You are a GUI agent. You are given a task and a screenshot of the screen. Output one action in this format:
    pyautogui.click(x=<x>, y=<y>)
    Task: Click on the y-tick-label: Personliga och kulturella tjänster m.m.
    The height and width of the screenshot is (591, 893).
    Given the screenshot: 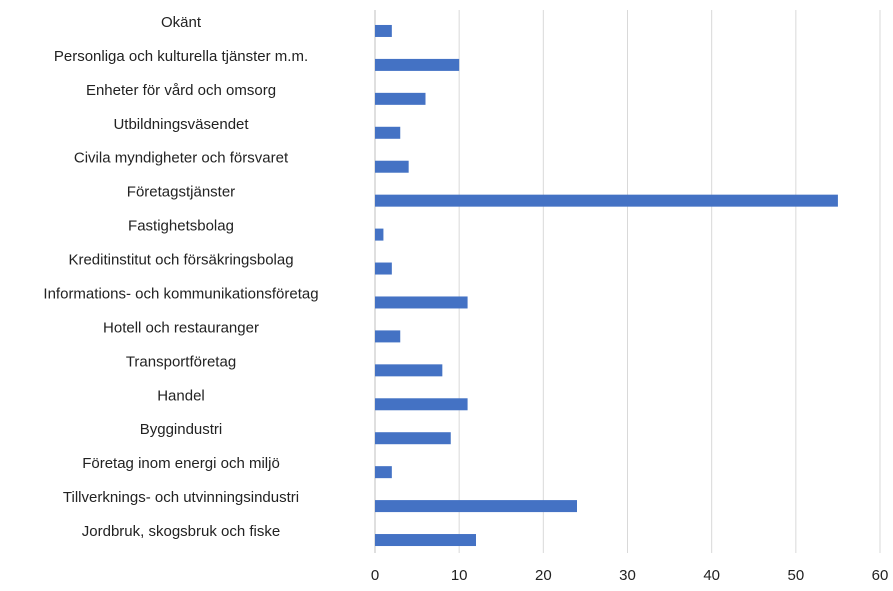 What is the action you would take?
    pyautogui.click(x=181, y=56)
    